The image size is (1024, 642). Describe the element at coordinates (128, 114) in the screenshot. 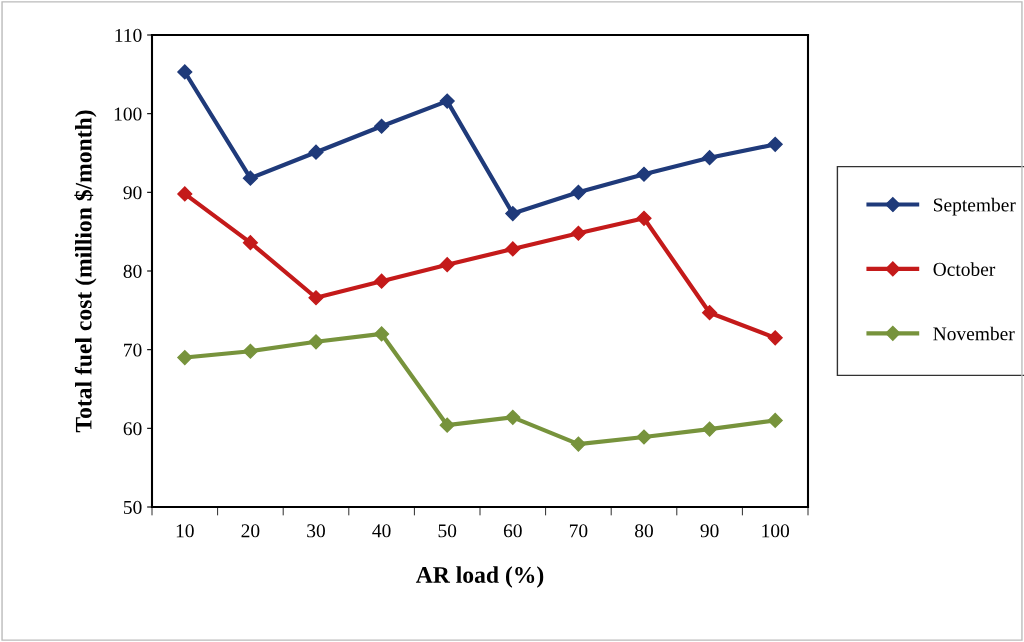

I see `y-tick-label: 100` at that location.